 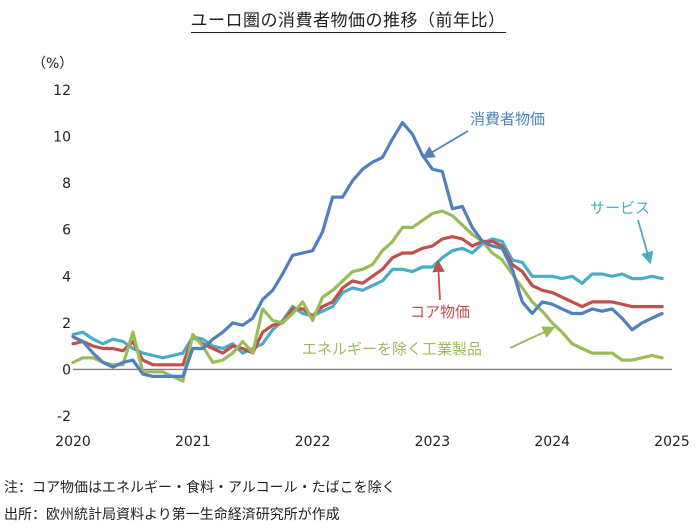 I want to click on annotation-label: サービス, so click(x=620, y=208).